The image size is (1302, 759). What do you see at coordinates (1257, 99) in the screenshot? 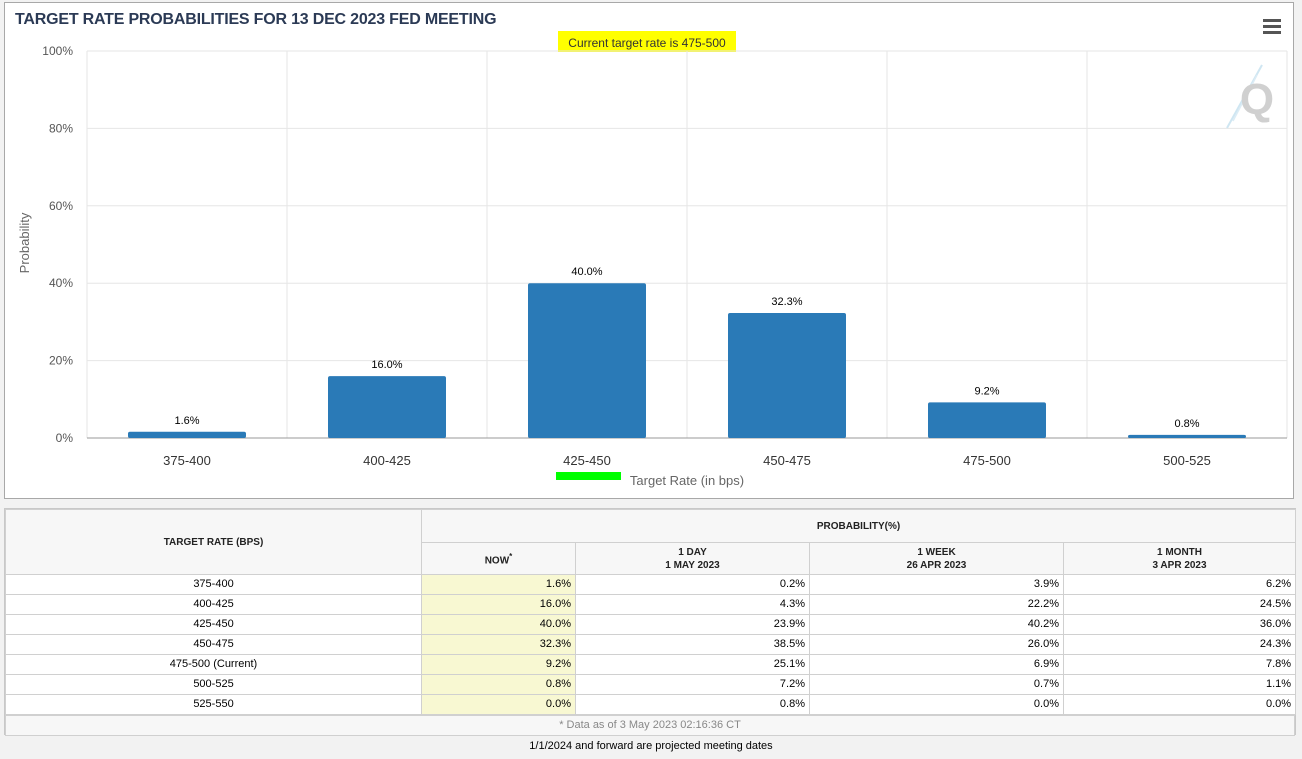
I see `svg-text: Q` at bounding box center [1257, 99].